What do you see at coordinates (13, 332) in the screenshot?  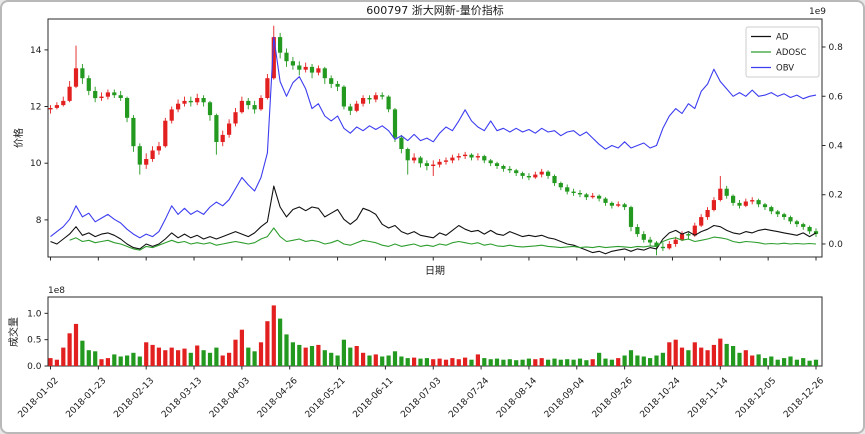 I see `volume-axis-label: 成交量` at bounding box center [13, 332].